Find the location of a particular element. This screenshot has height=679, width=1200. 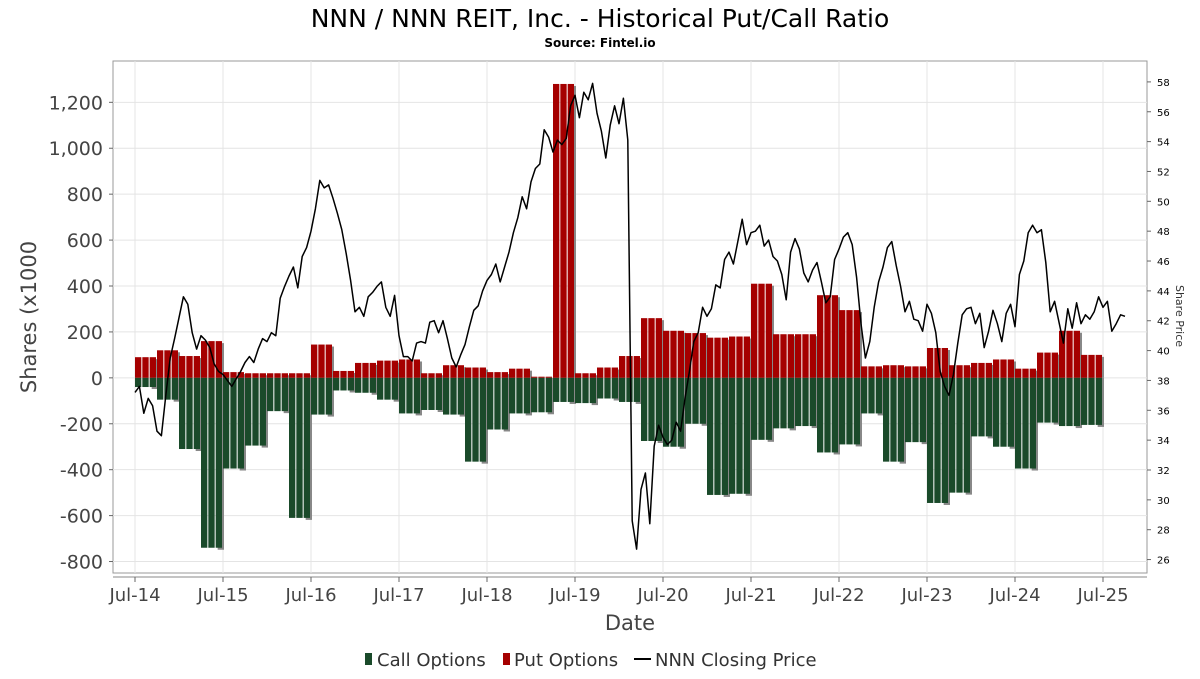

y2-tick-label: 52 is located at coordinates (1163, 172).